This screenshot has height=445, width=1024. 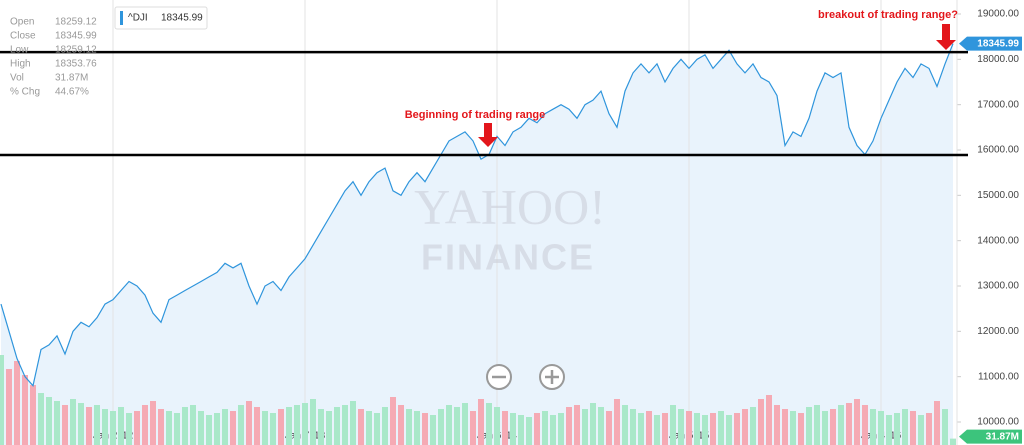 I want to click on info-value: 18353.76, so click(x=76, y=64).